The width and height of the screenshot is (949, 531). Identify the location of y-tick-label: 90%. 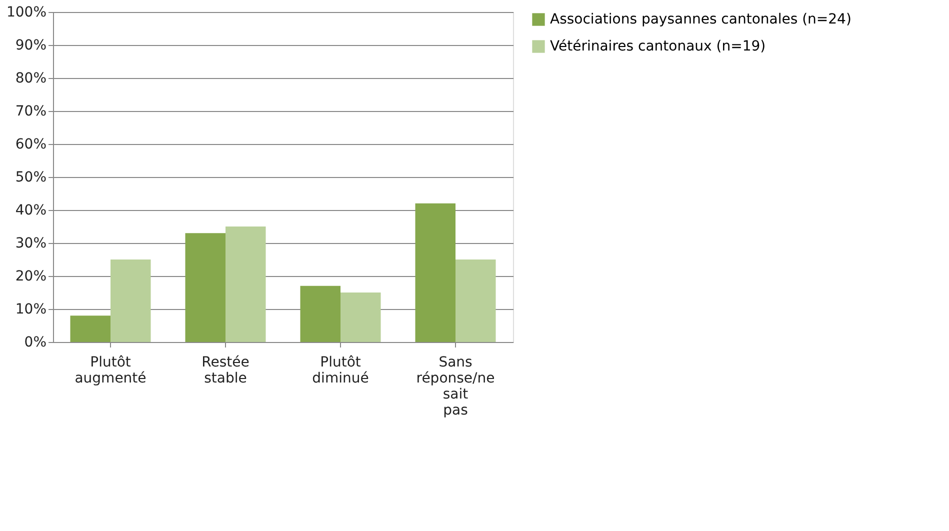
(30, 46).